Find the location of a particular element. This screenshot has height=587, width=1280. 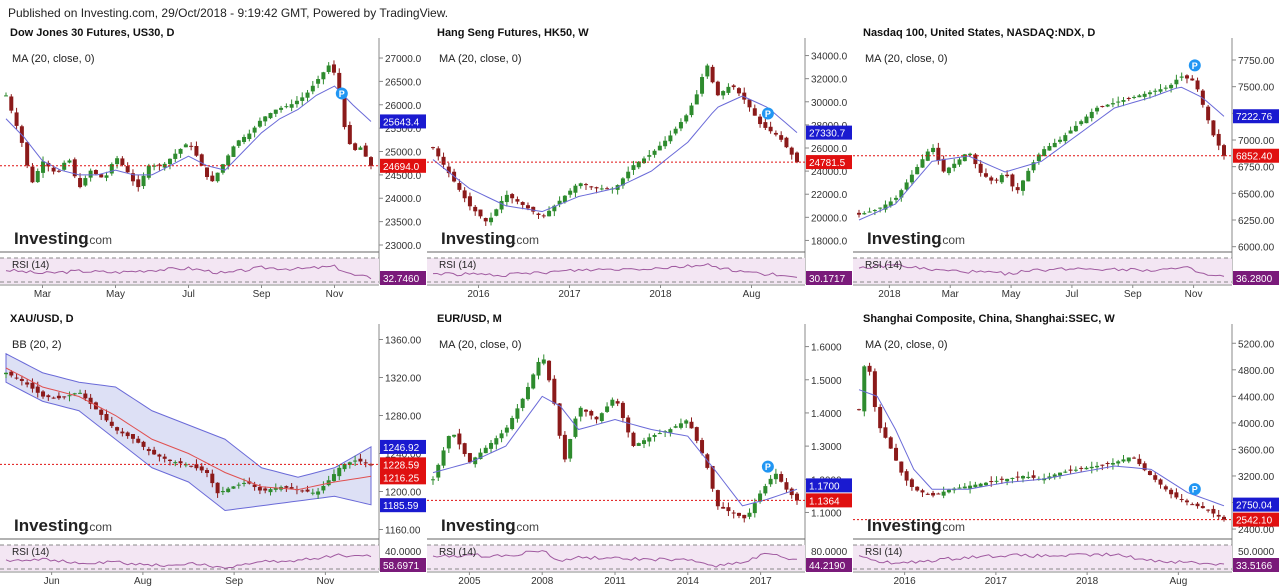

x-tick-label: Jul is located at coordinates (1072, 294).